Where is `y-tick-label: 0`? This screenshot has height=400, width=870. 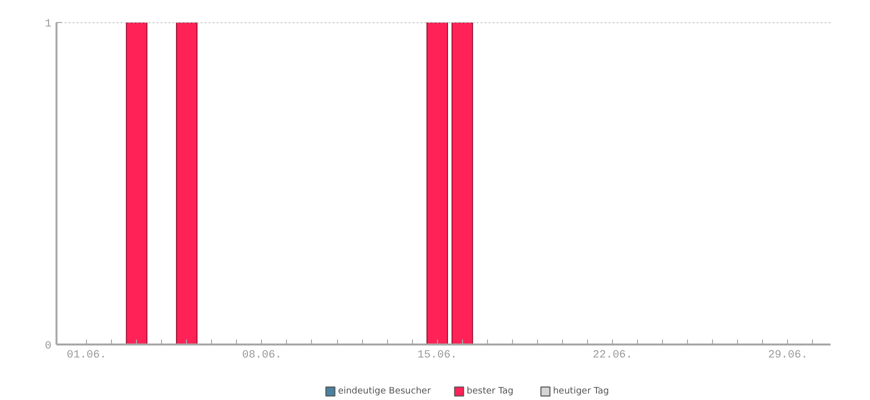
y-tick-label: 0 is located at coordinates (48, 346).